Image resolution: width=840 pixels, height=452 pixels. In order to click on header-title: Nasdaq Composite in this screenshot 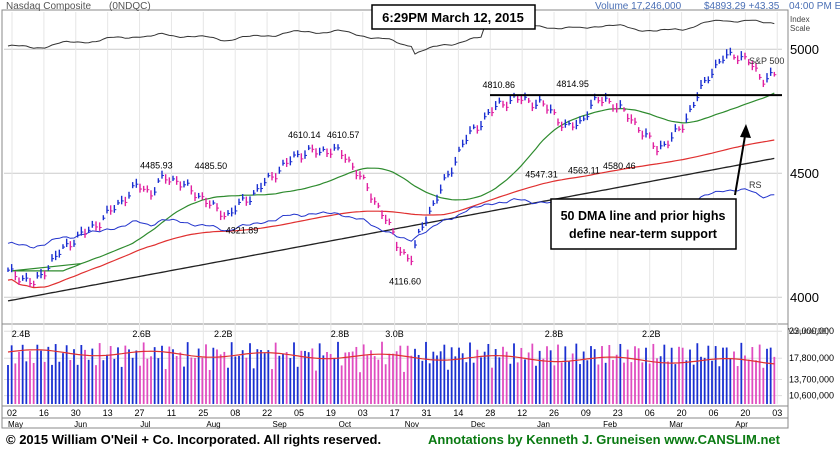, I will do `click(48, 6)`.